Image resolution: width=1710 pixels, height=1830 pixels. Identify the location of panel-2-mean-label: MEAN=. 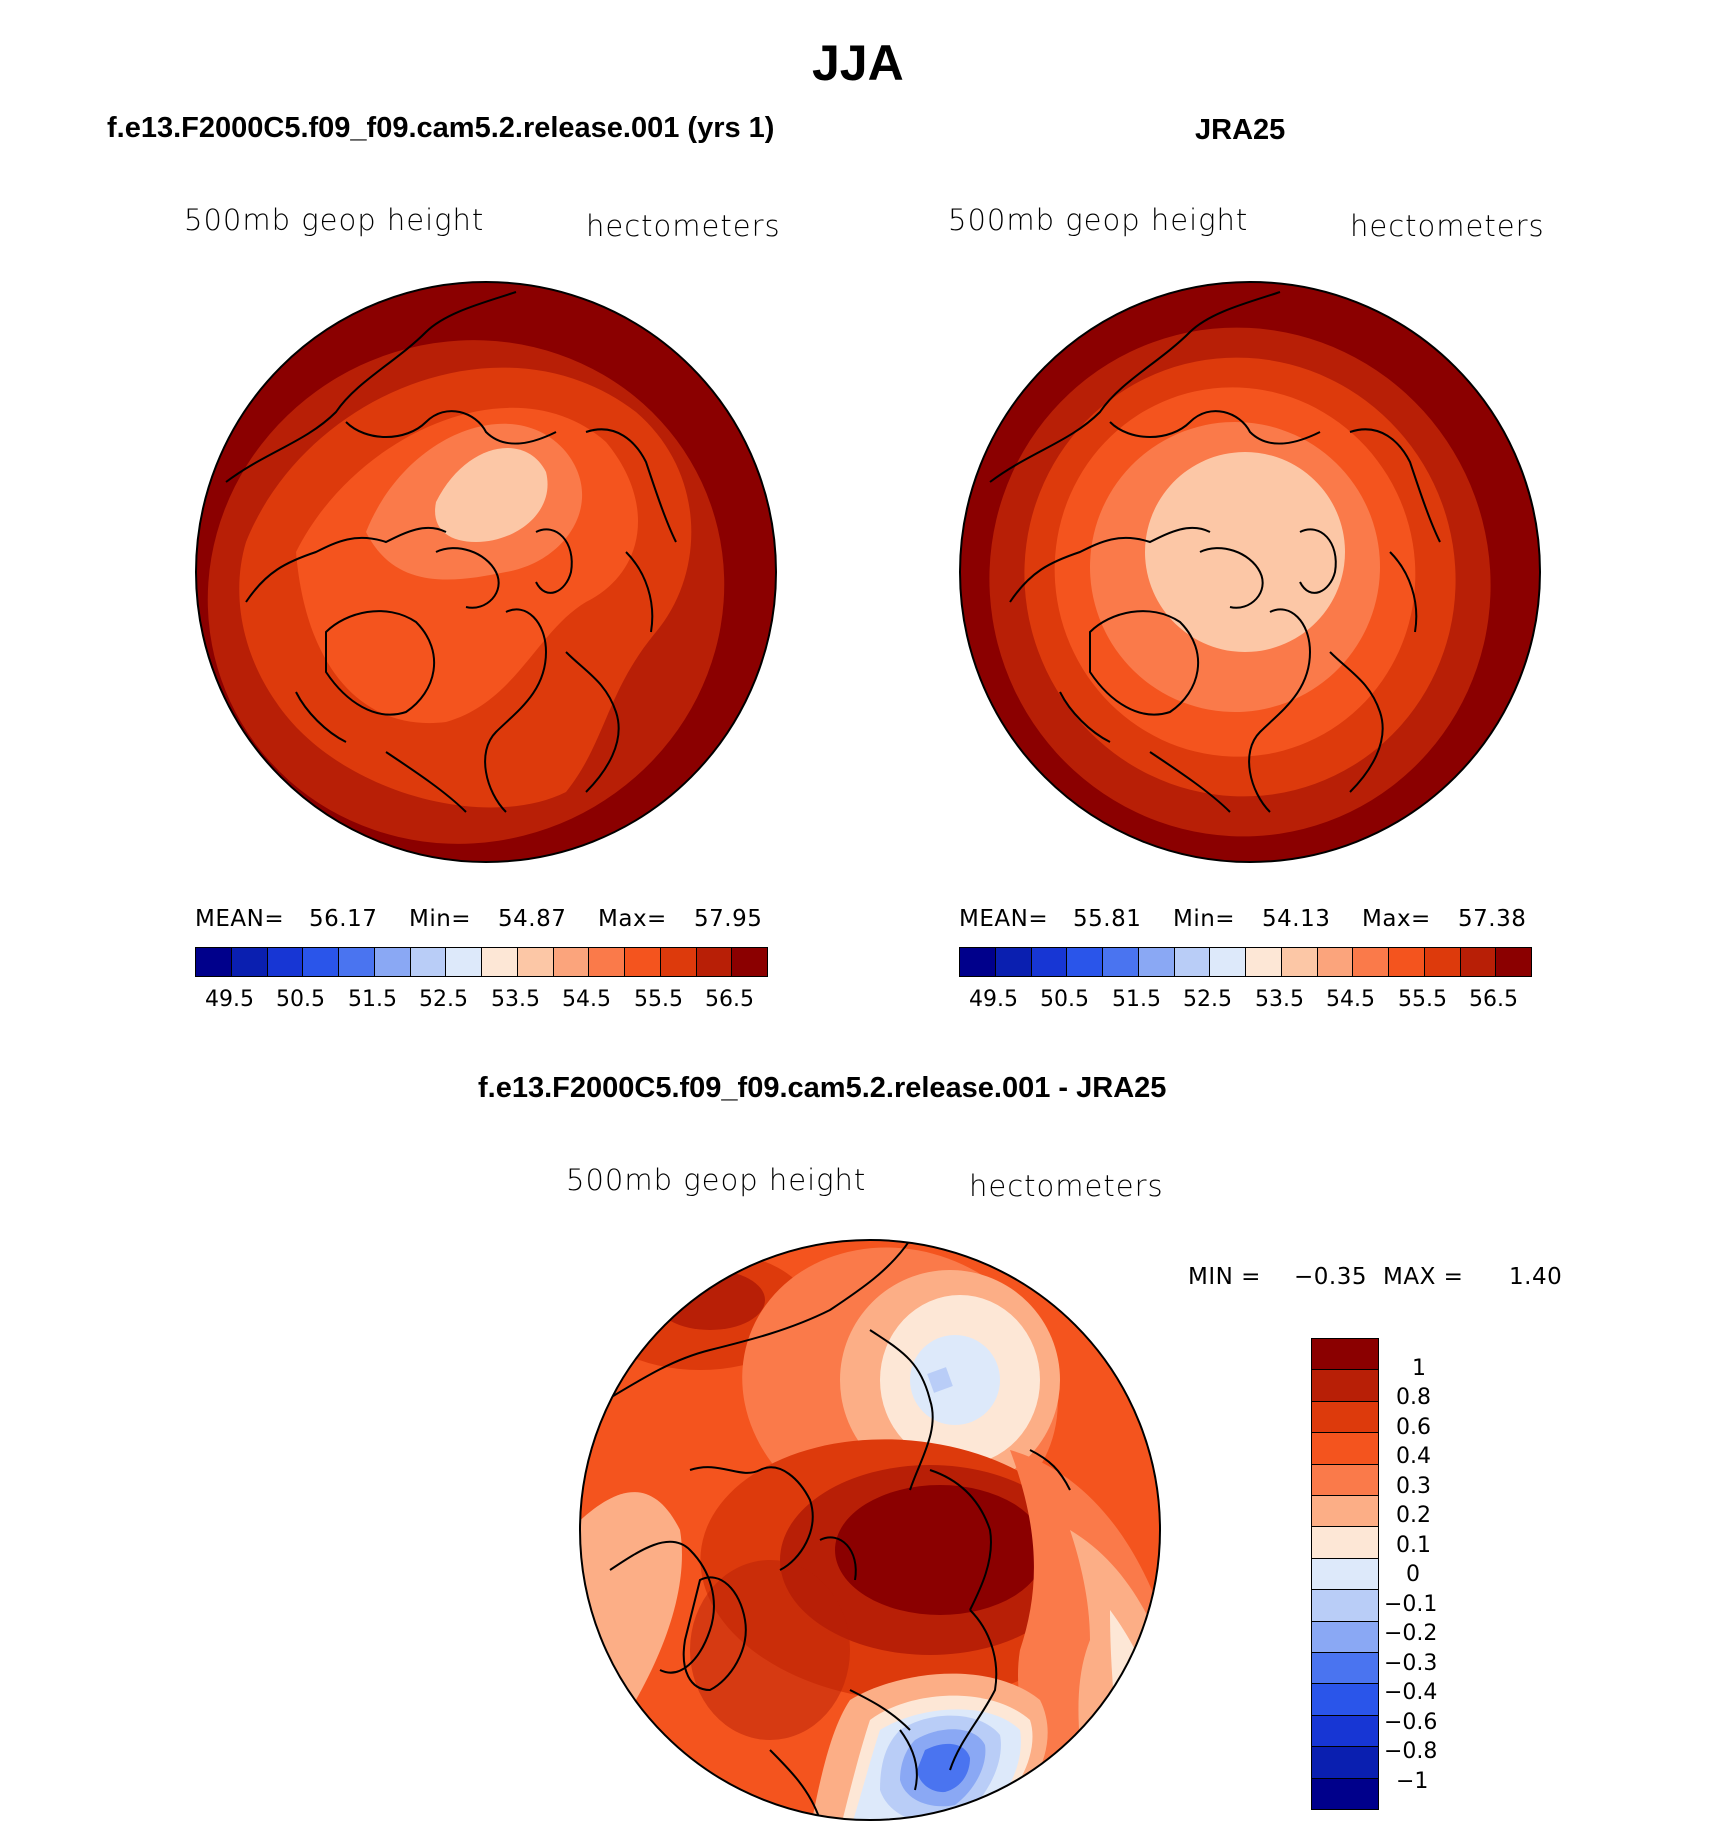
(1004, 919).